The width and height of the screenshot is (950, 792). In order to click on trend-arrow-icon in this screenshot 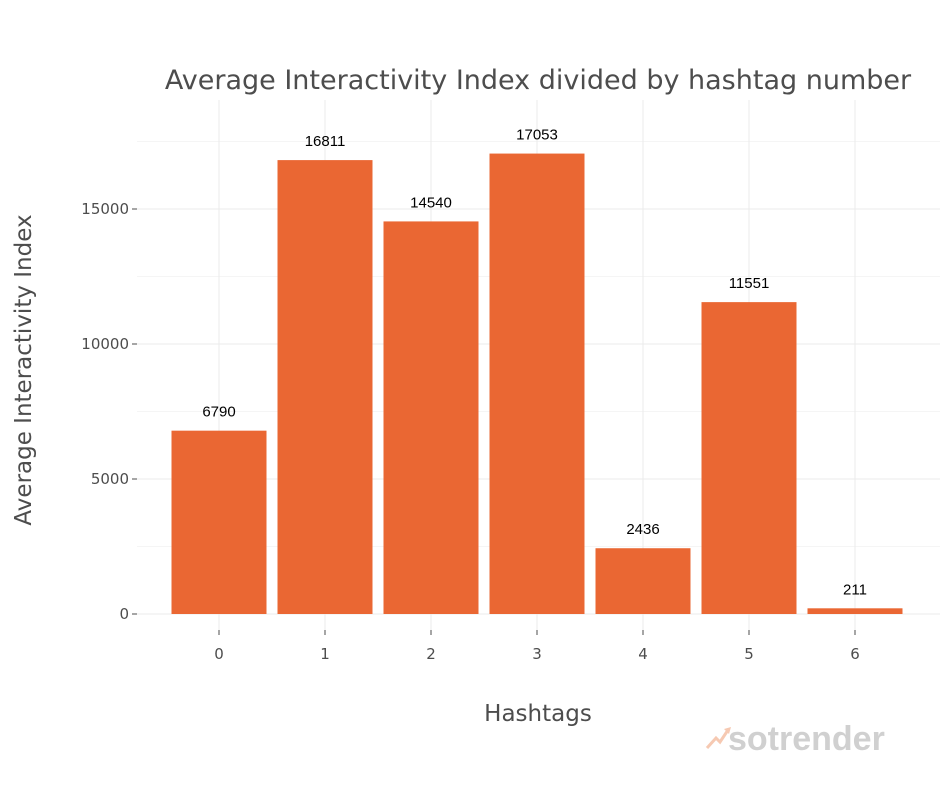, I will do `click(717, 739)`.